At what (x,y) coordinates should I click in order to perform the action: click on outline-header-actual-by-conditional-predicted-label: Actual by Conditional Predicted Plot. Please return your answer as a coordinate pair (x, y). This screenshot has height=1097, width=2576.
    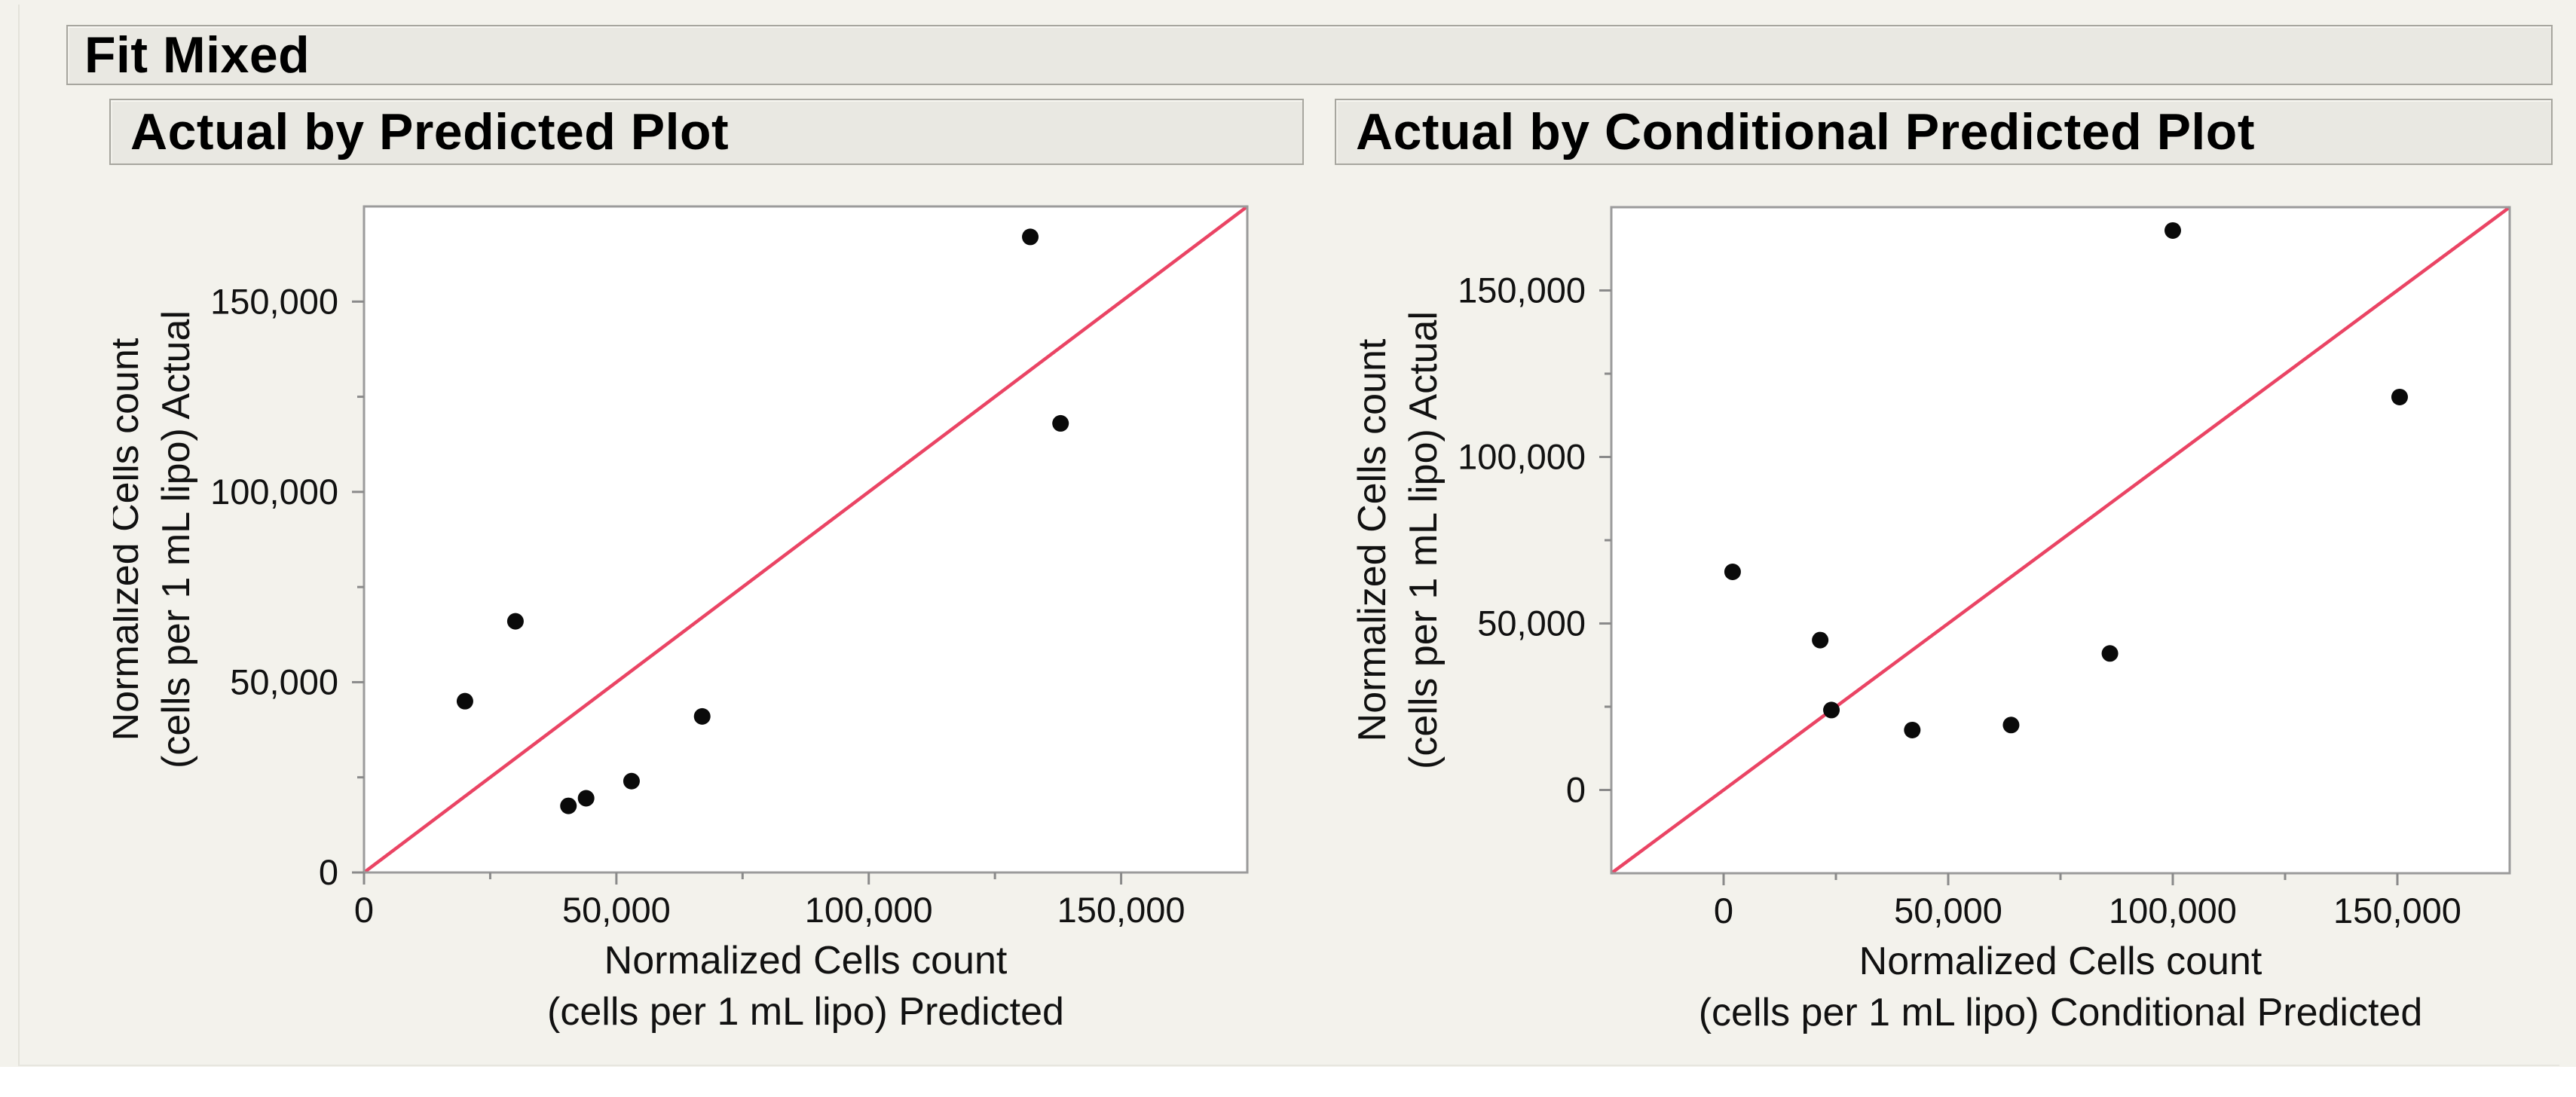
    Looking at the image, I should click on (1805, 131).